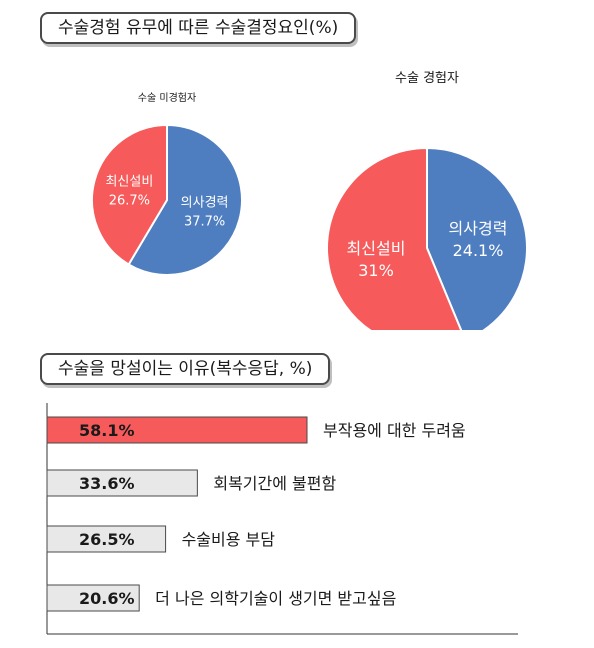  Describe the element at coordinates (275, 598) in the screenshot. I see `bar-category-label: 더 나은 의학기술이 생기면 받고싶음` at that location.